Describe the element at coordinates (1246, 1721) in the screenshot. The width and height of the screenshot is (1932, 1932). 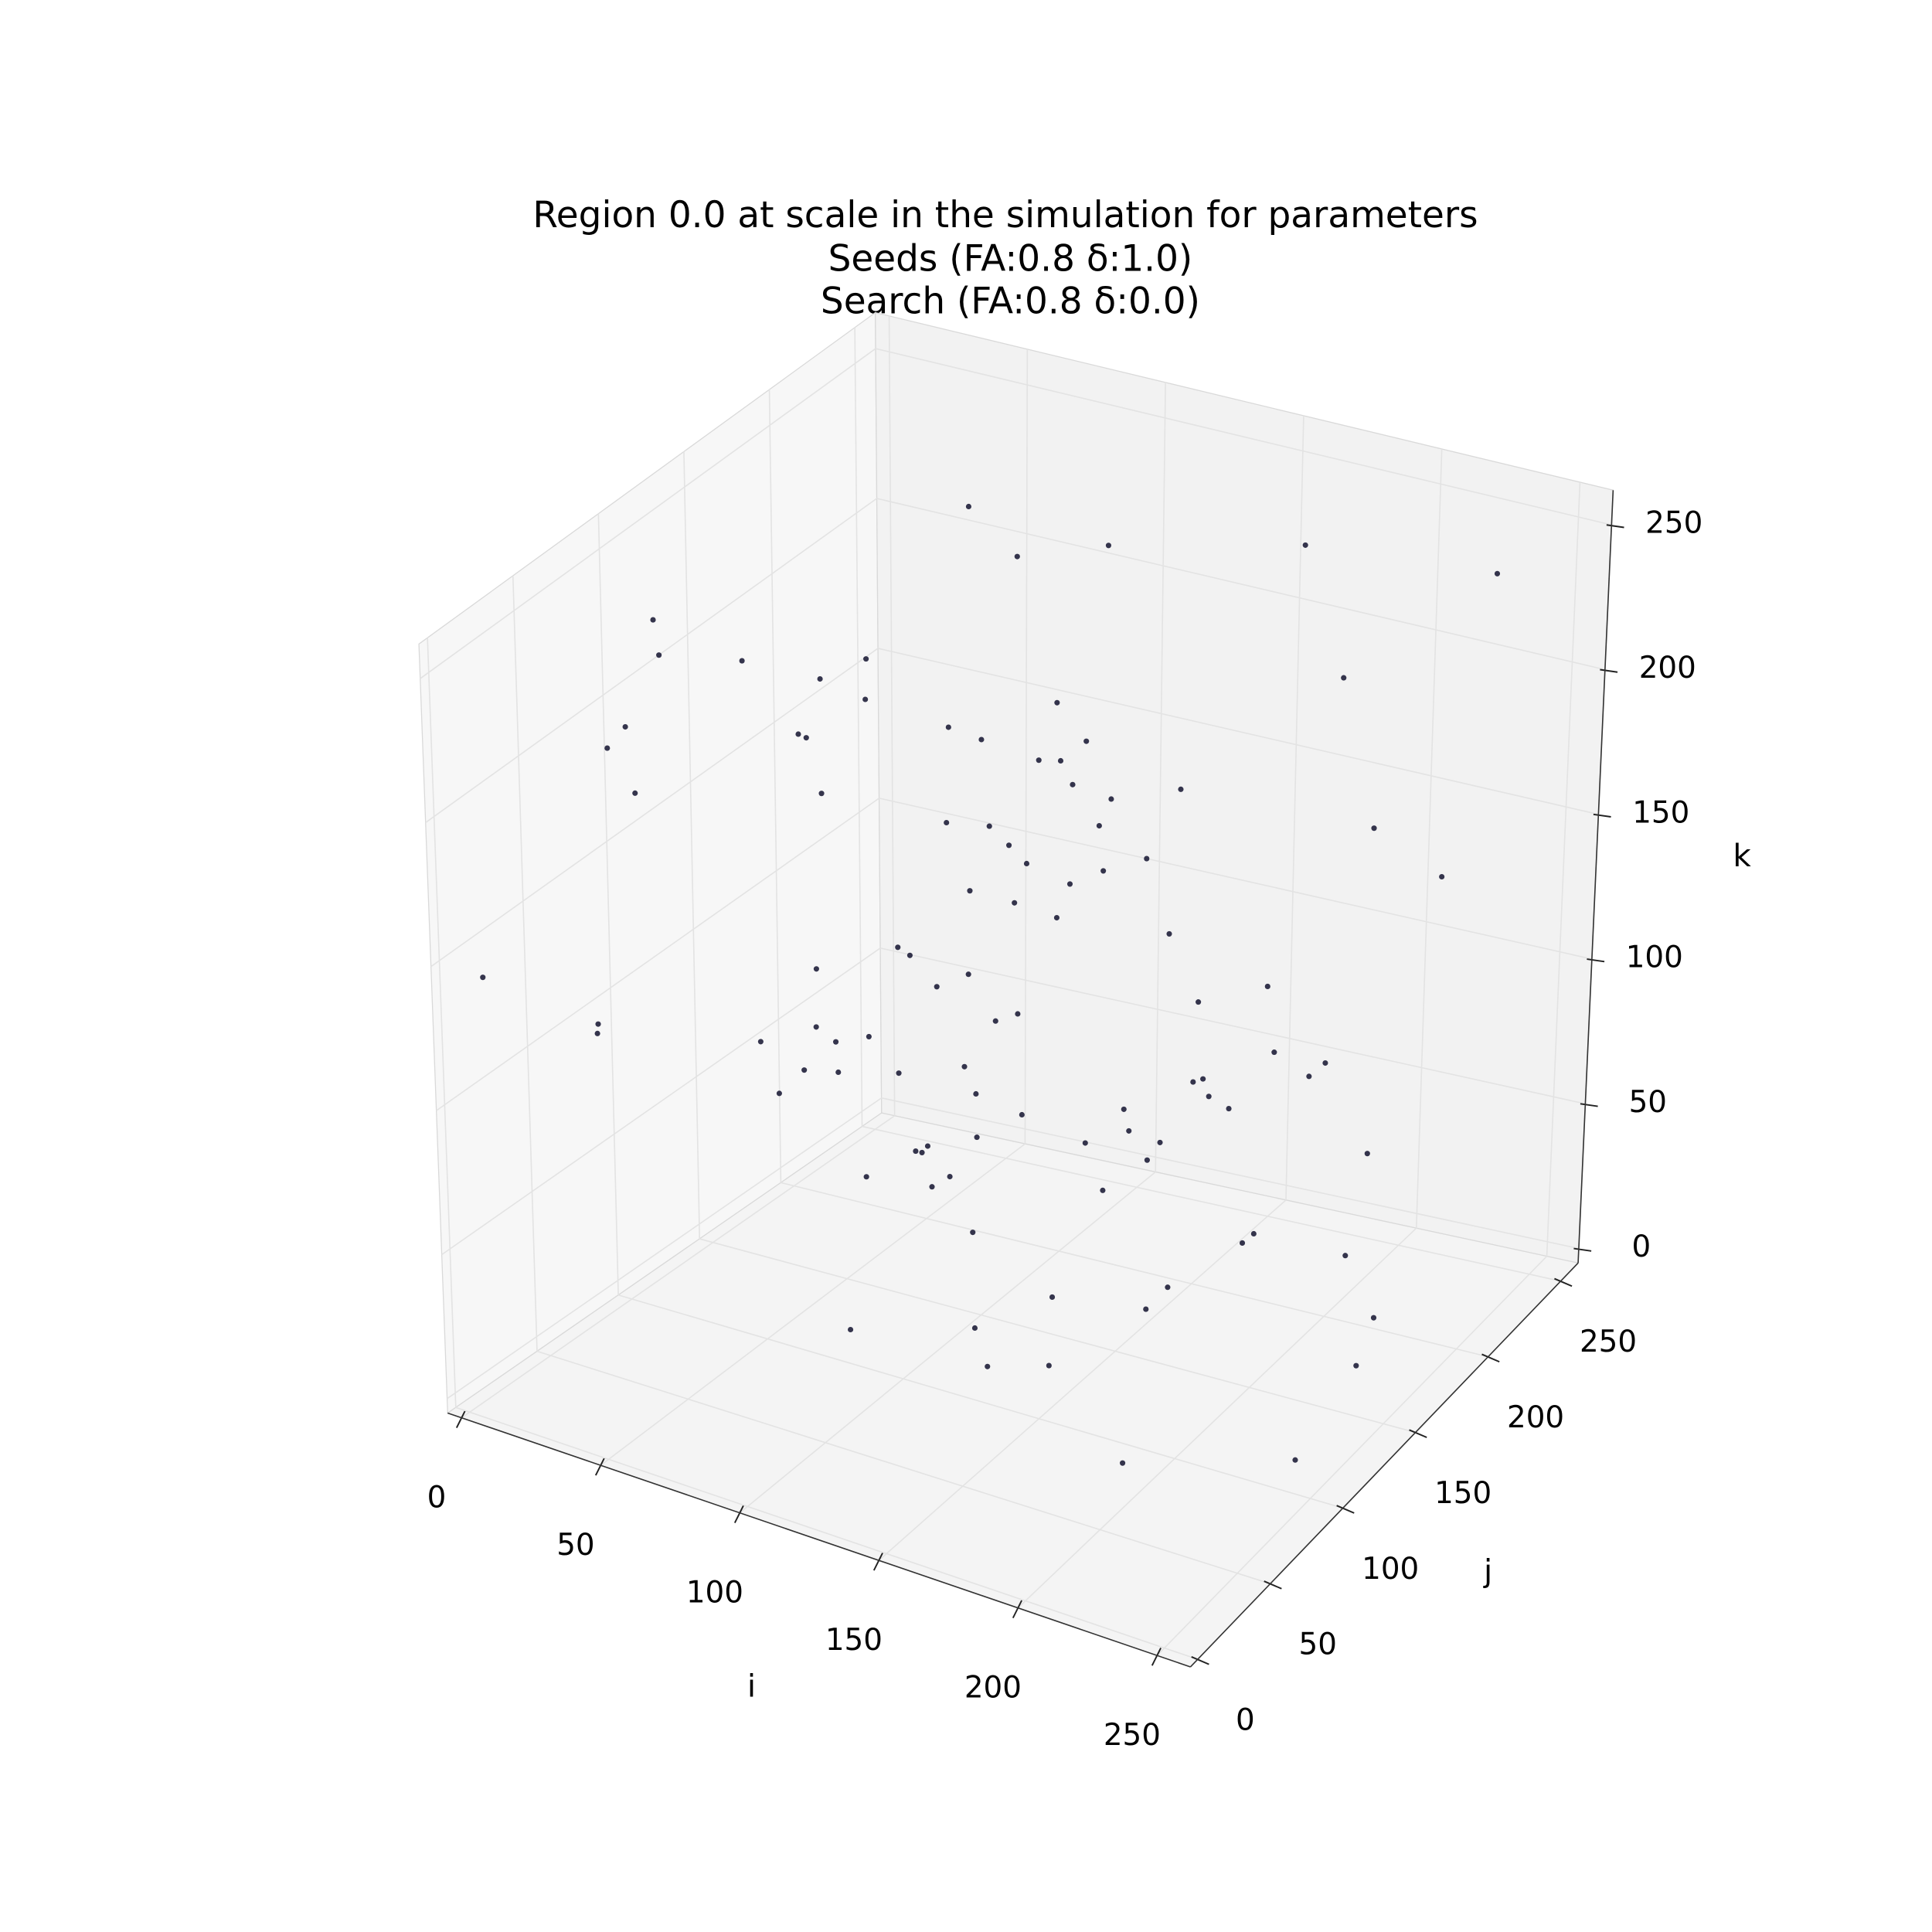
I see `y-tick-label: 0` at that location.